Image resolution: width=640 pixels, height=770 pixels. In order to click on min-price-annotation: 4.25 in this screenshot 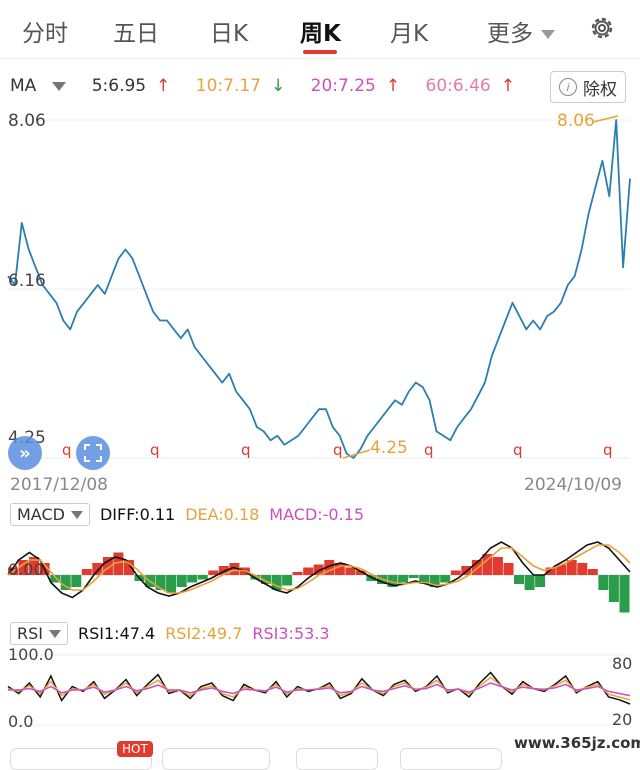, I will do `click(389, 448)`.